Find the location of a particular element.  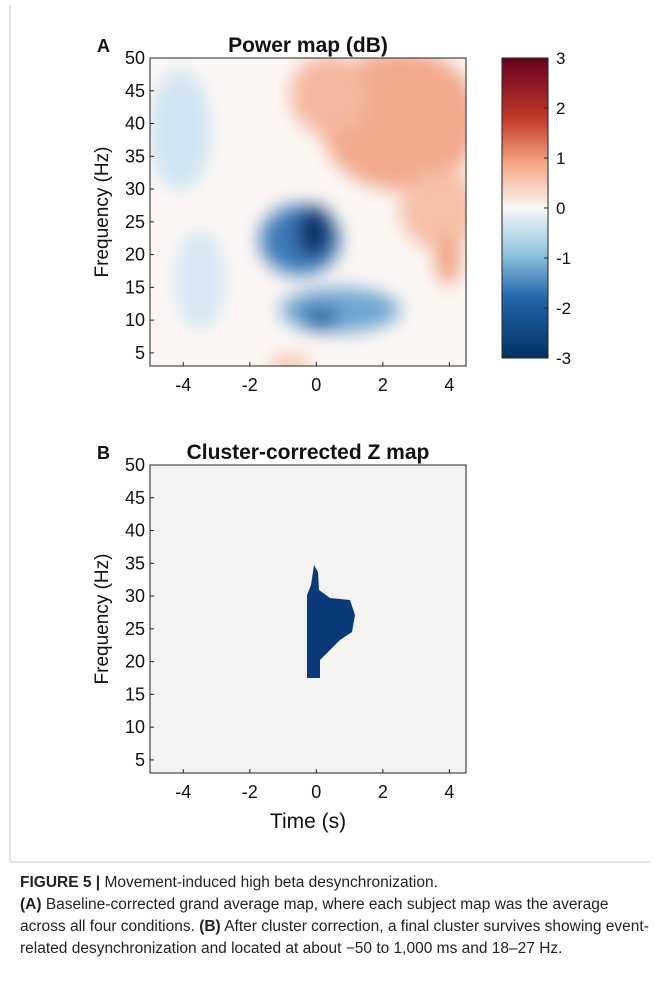

panel-label: (A) is located at coordinates (31, 904).